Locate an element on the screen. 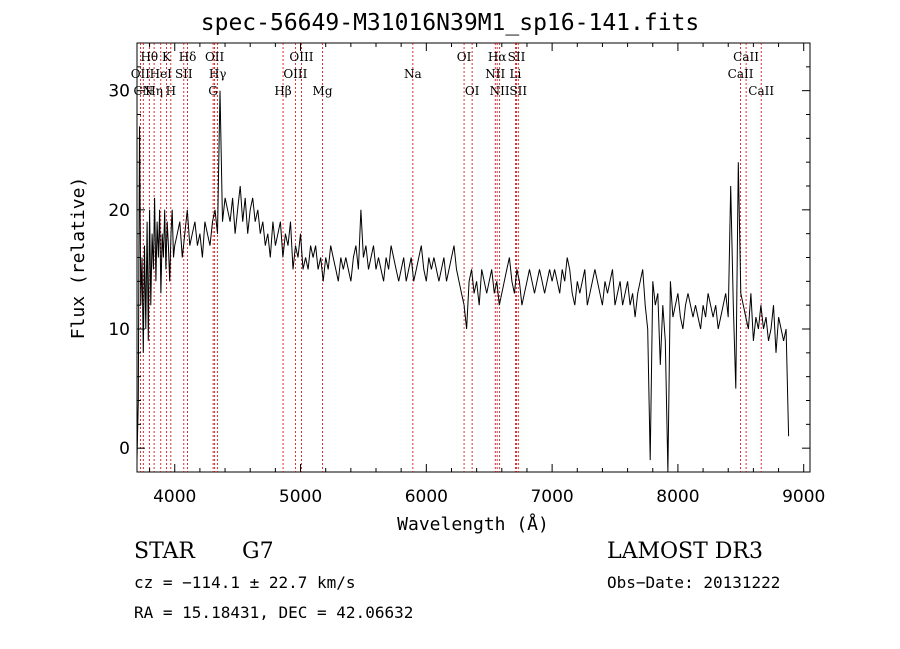 This screenshot has width=900, height=649. observation-date: Obs−Date: 20131222 is located at coordinates (694, 582).